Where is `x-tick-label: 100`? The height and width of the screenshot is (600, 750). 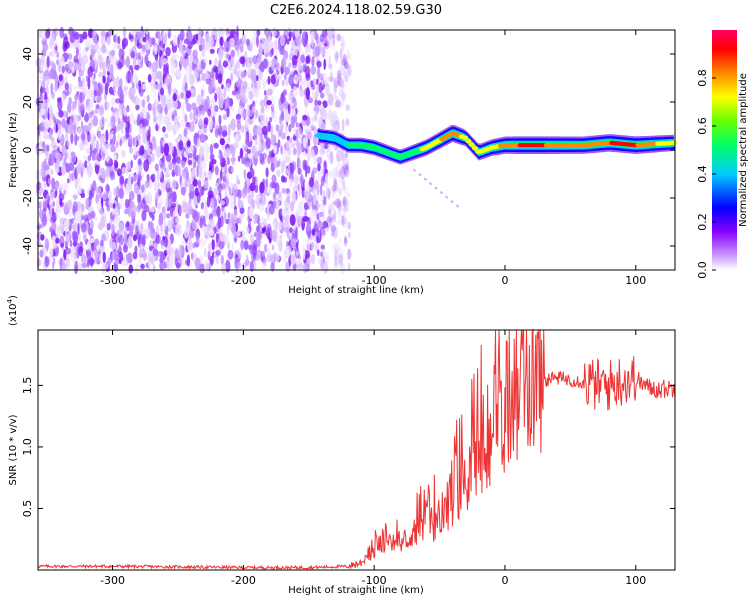
x-tick-label: 100 is located at coordinates (635, 280).